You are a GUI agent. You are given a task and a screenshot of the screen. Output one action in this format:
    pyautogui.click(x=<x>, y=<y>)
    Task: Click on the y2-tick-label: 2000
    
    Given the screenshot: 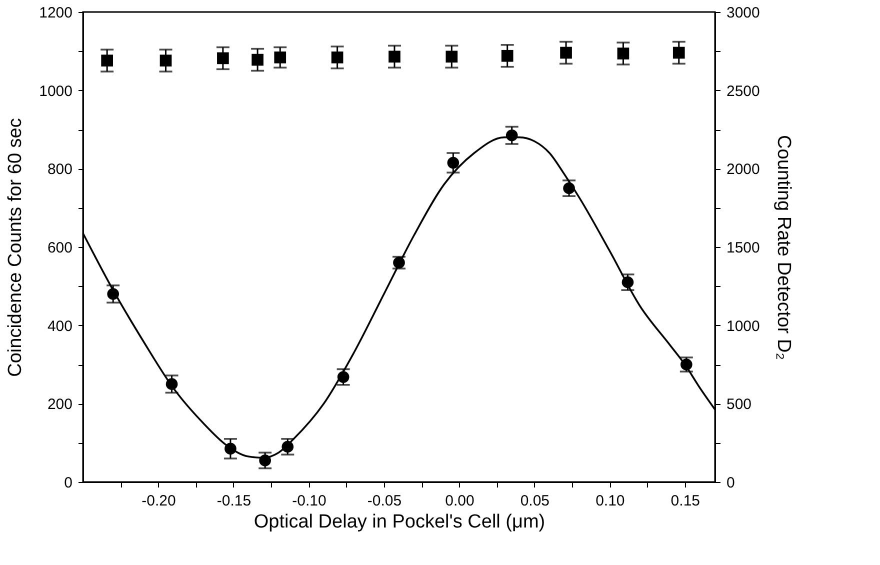 What is the action you would take?
    pyautogui.click(x=743, y=169)
    